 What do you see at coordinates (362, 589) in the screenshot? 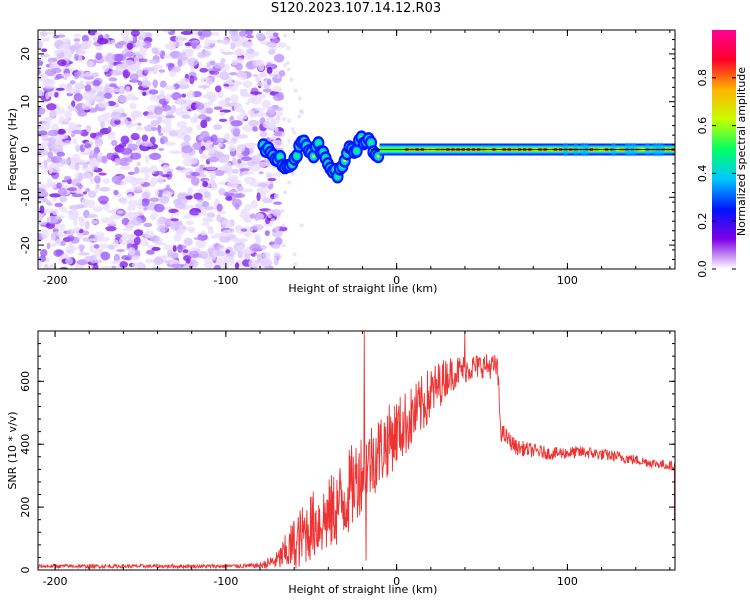
I see `x-axis-label: Height of straight line (km)` at bounding box center [362, 589].